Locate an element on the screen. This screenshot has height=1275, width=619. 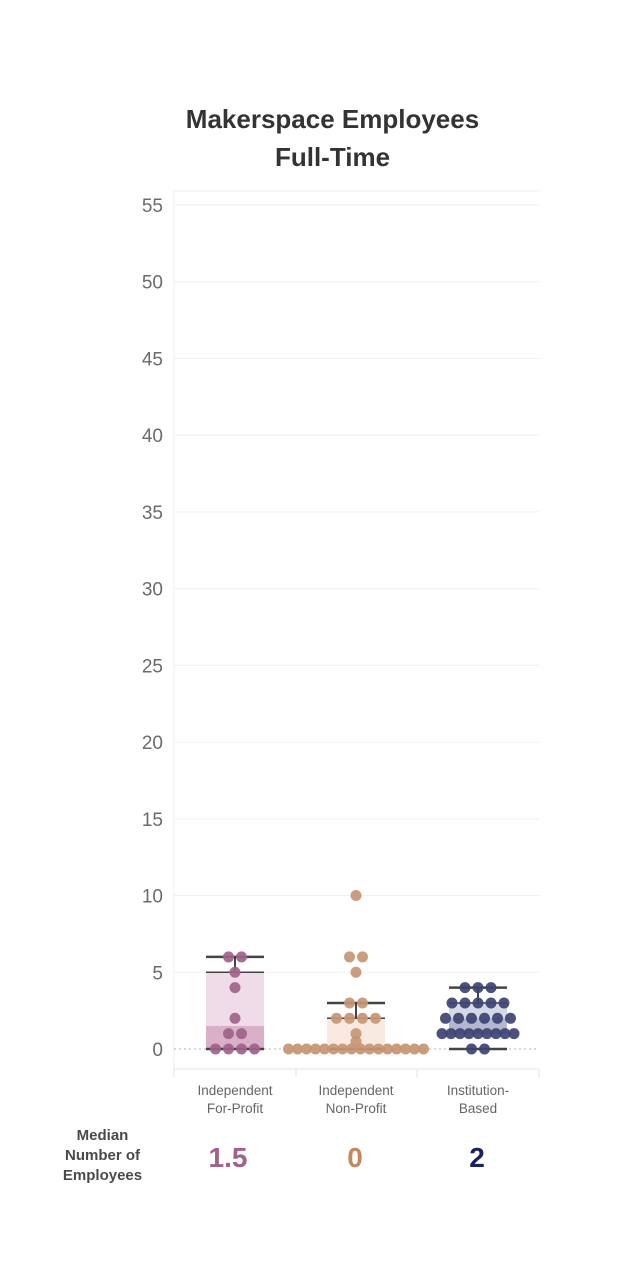
y-tick-label-15: 15 is located at coordinates (152, 820).